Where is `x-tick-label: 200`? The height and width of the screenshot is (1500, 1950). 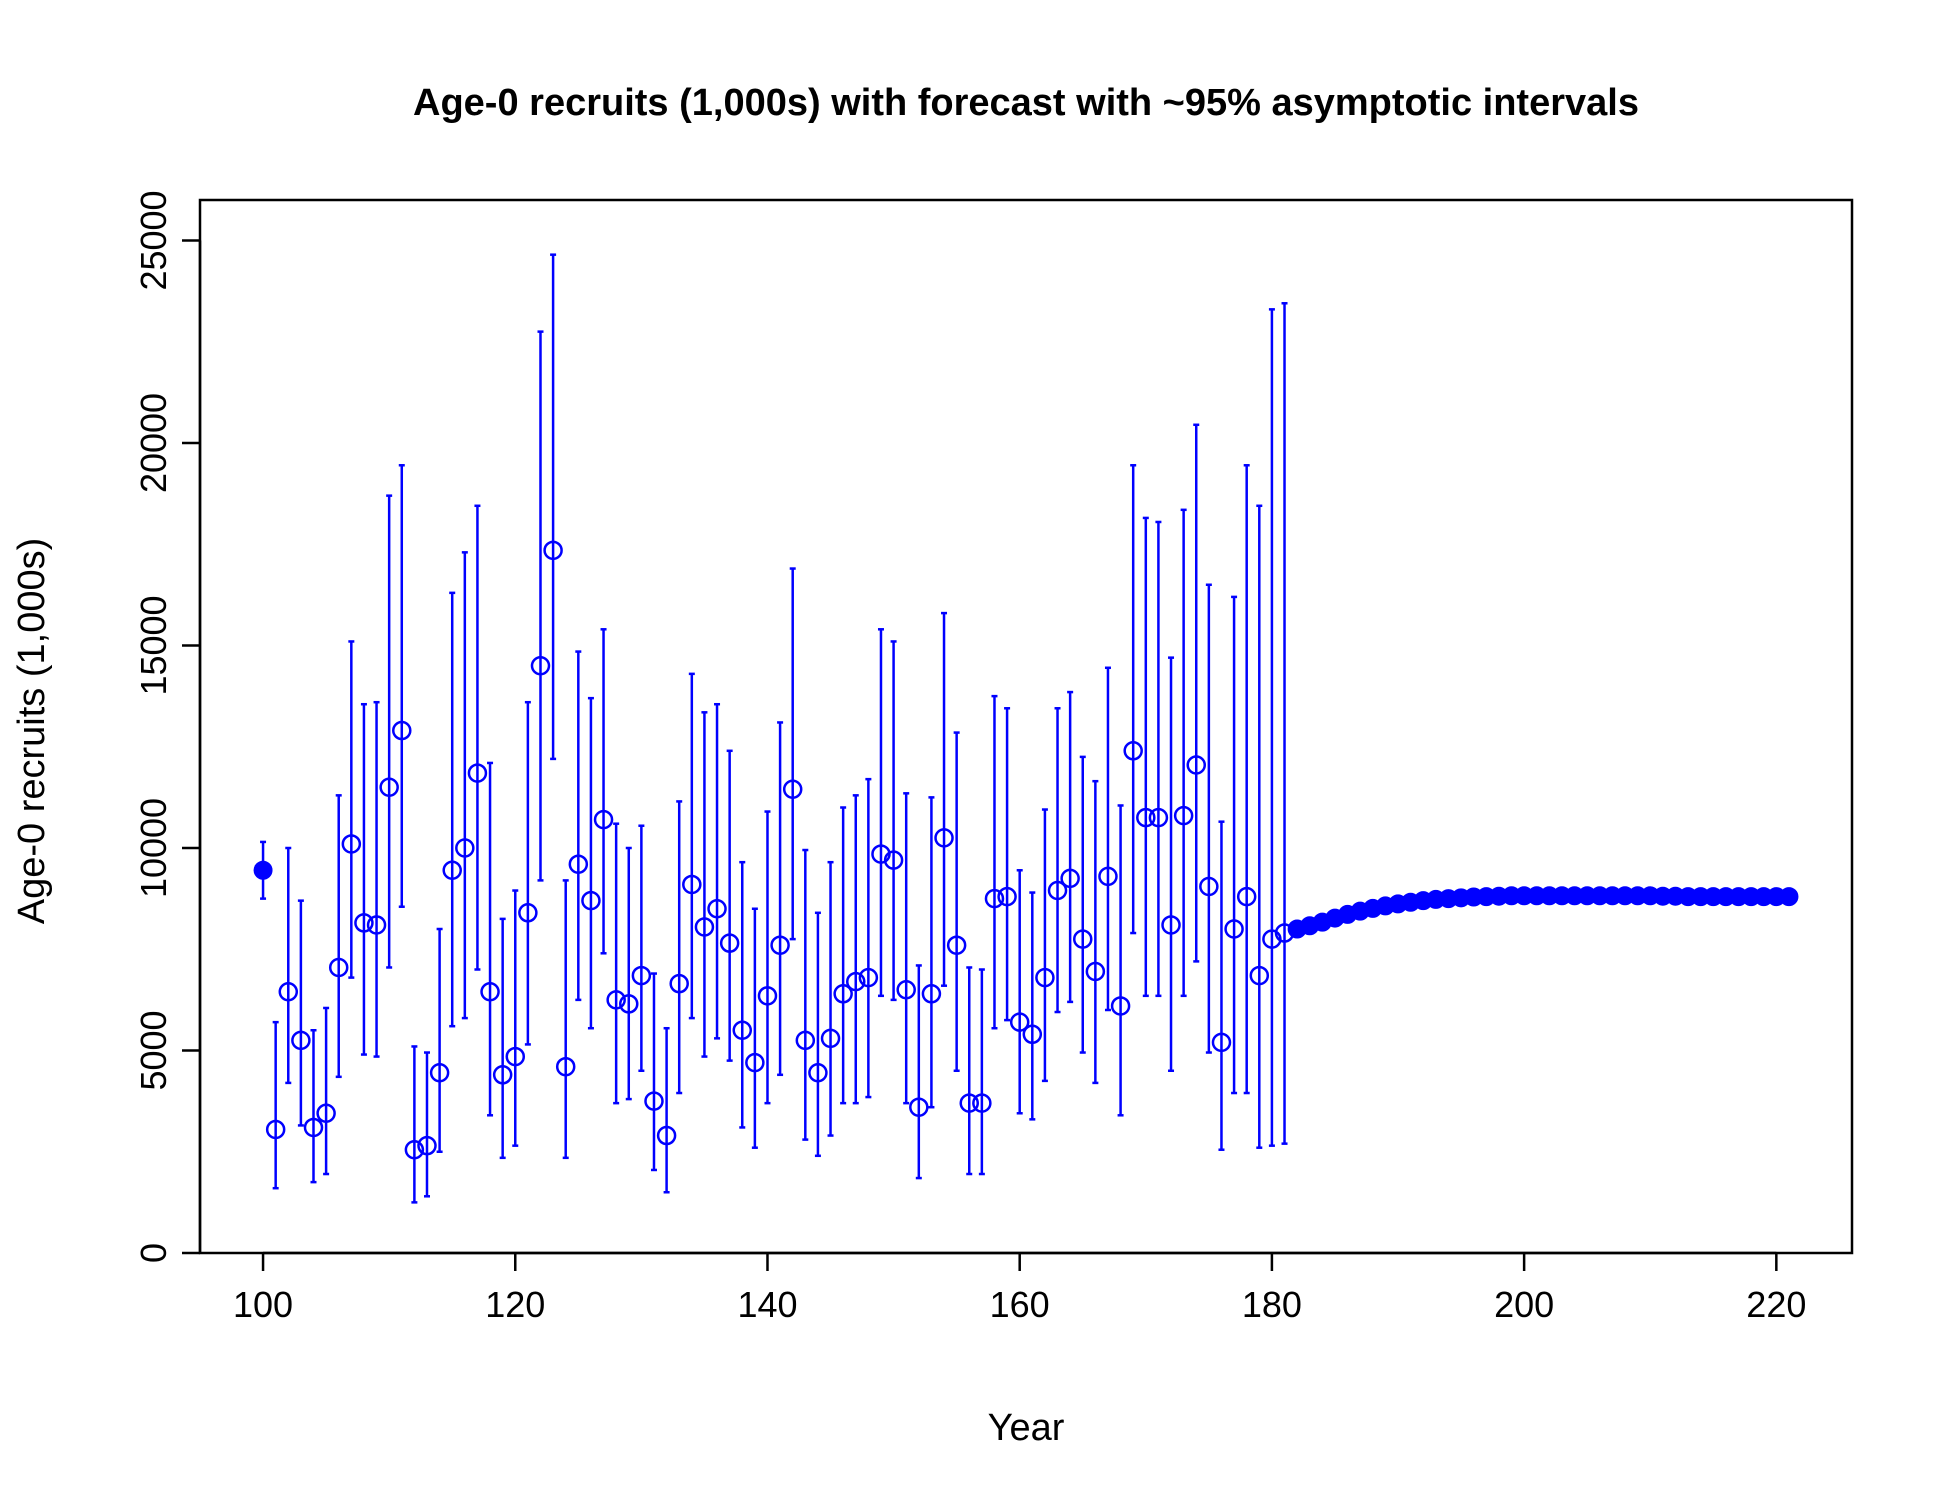 x-tick-label: 200 is located at coordinates (1524, 1304).